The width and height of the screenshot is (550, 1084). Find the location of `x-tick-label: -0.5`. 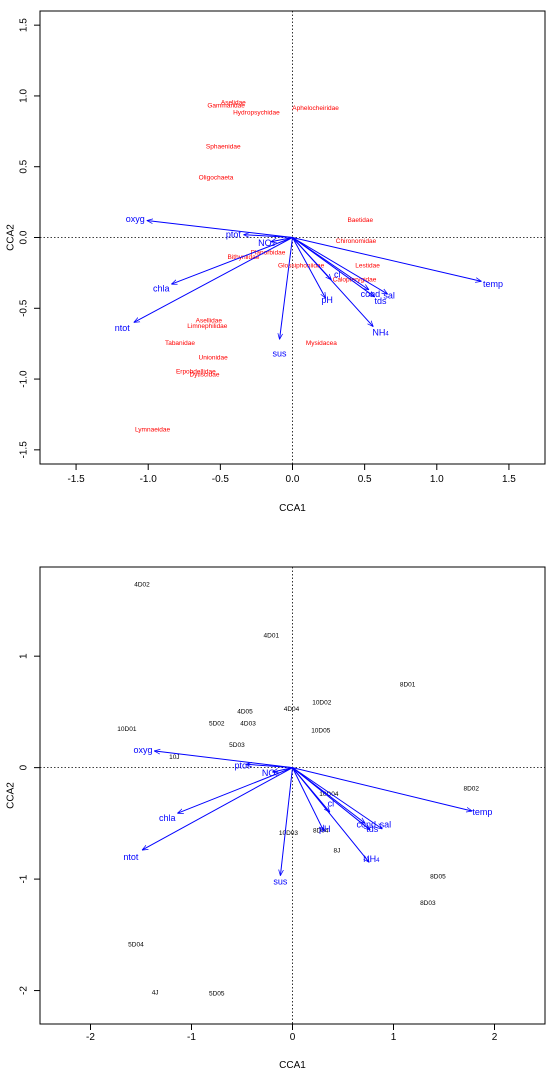

x-tick-label: -0.5 is located at coordinates (221, 479).